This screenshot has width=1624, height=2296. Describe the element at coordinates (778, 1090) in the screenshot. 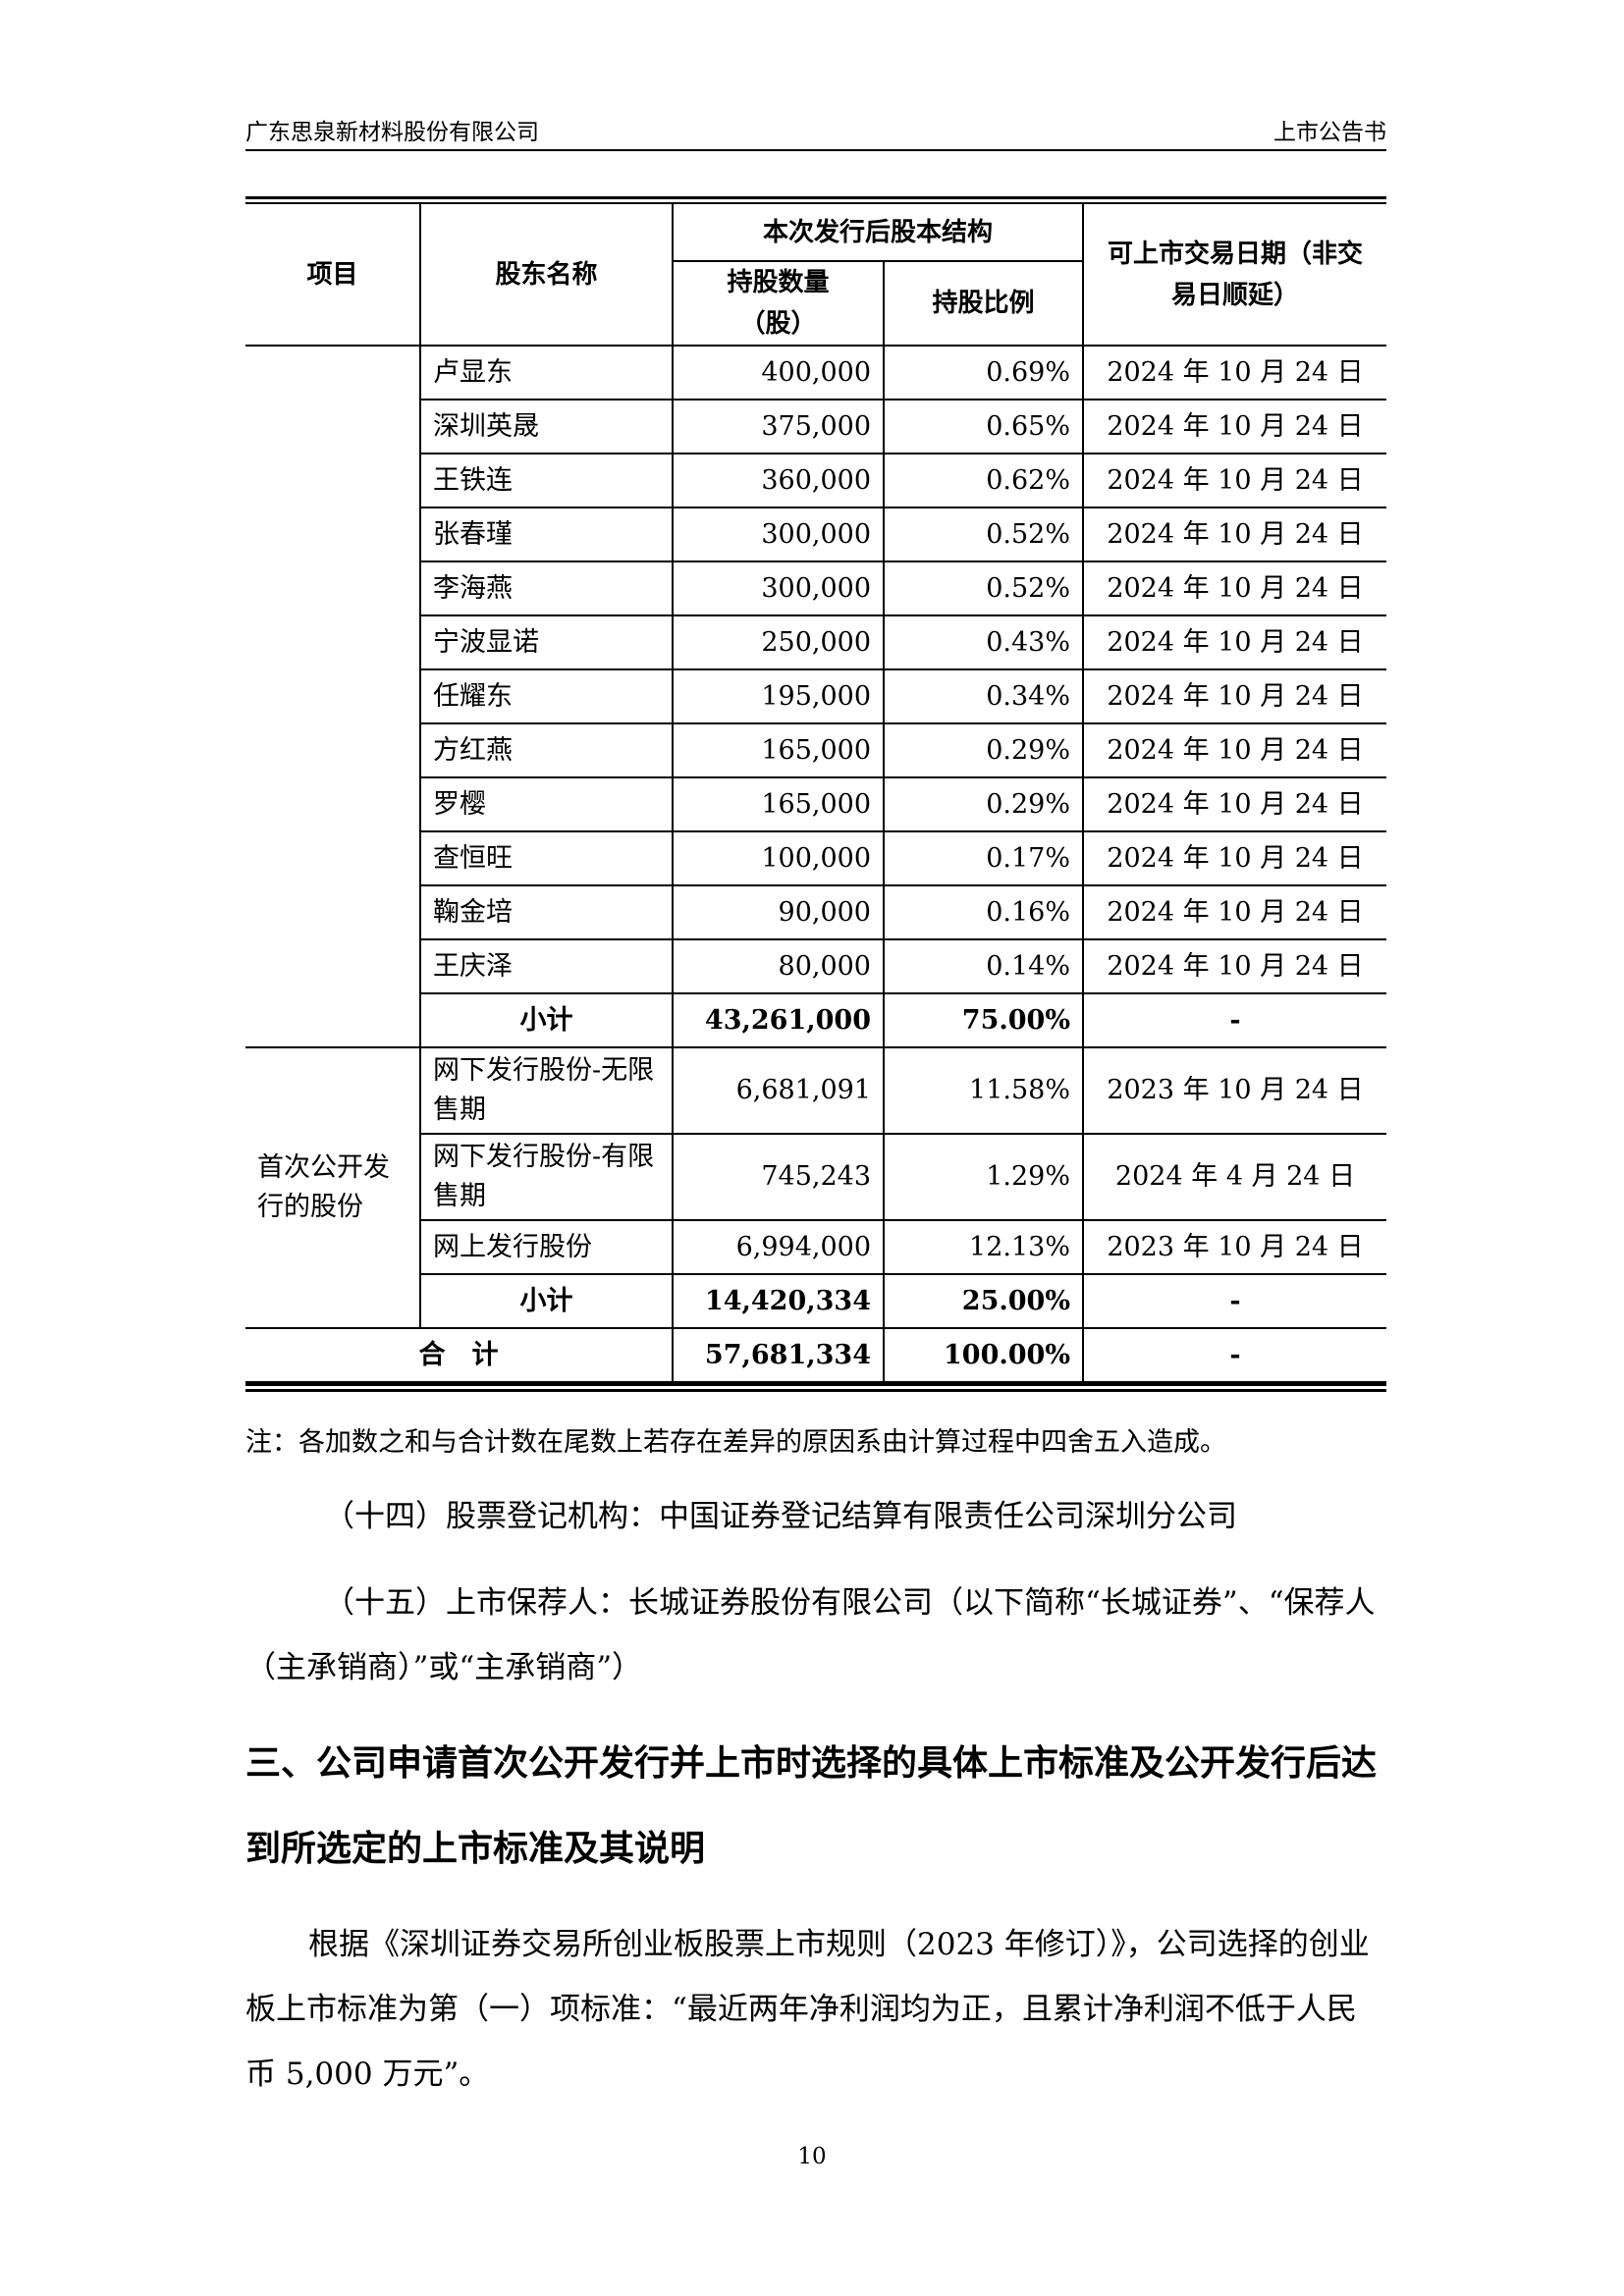

I see `share-qty: 6,681,091` at that location.